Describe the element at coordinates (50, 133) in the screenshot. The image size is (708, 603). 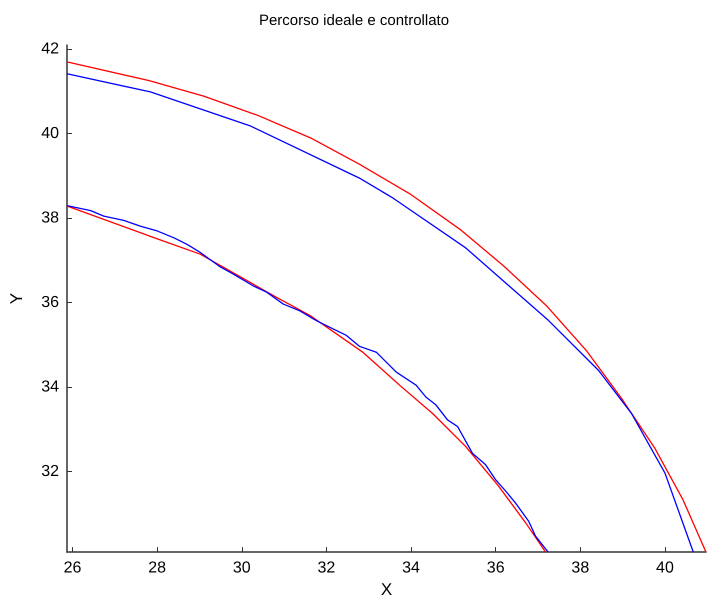
I see `y-tick-label: 40` at that location.